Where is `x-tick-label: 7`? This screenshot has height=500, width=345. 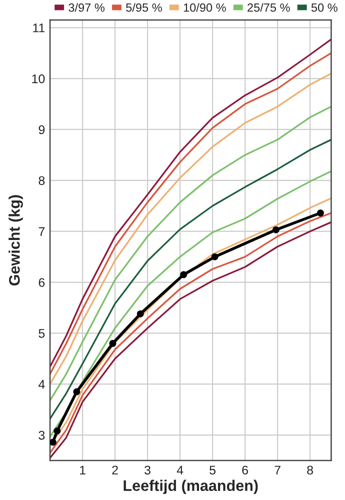
x-tick-label: 7 is located at coordinates (277, 470).